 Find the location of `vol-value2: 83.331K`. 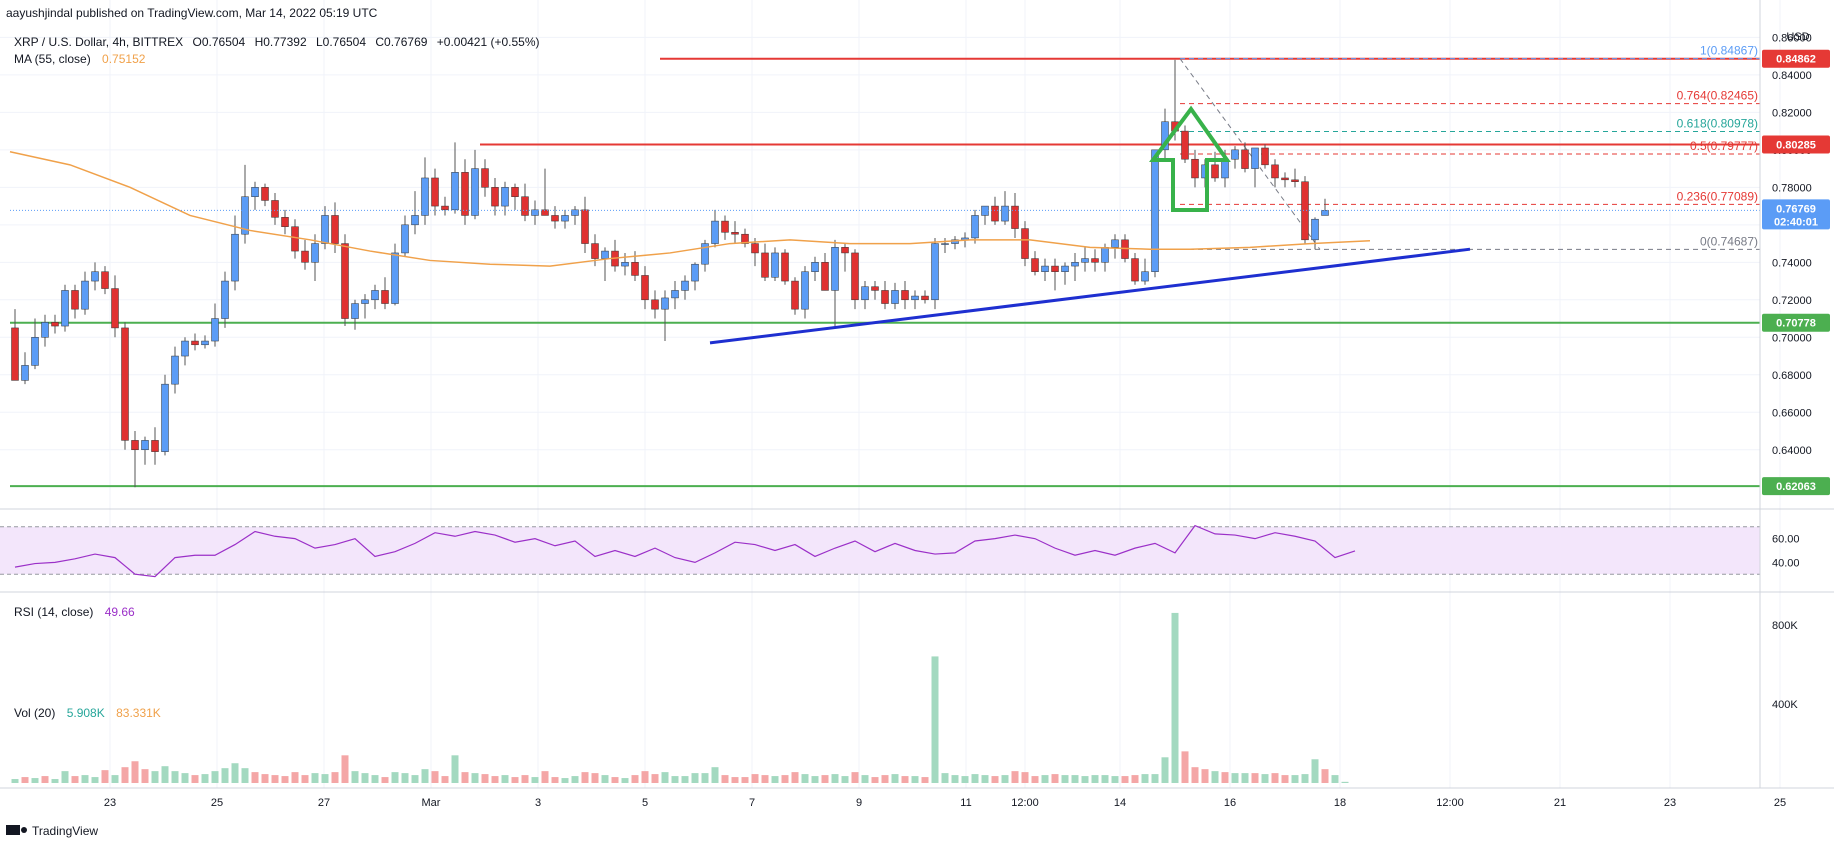

vol-value2: 83.331K is located at coordinates (138, 713).